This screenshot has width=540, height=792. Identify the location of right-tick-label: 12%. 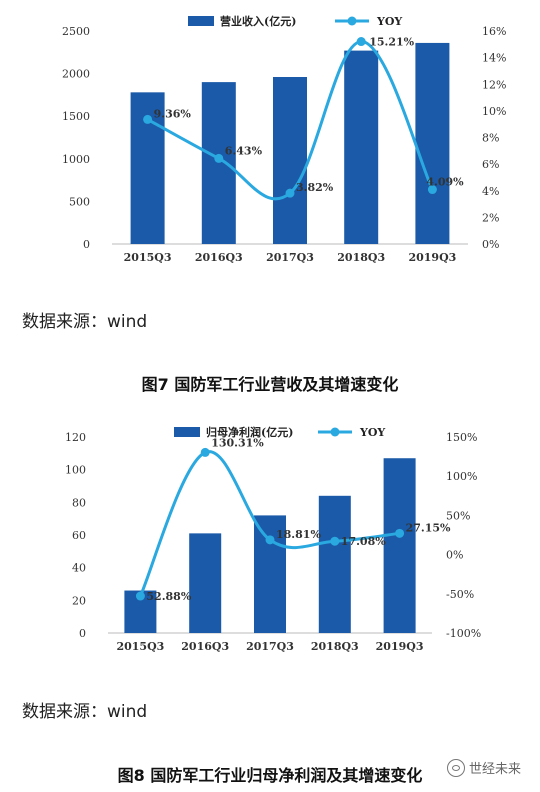
(494, 84).